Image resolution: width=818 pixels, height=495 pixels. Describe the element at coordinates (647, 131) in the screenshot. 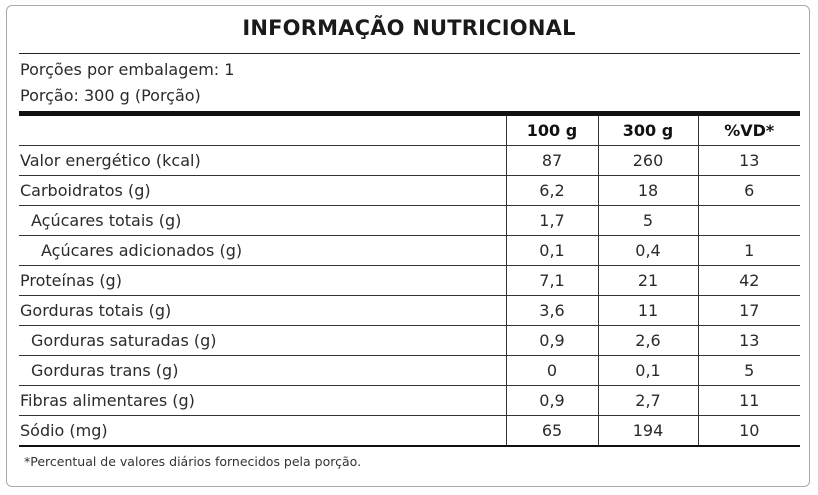

I see `column-header-portion: 300 g` at that location.